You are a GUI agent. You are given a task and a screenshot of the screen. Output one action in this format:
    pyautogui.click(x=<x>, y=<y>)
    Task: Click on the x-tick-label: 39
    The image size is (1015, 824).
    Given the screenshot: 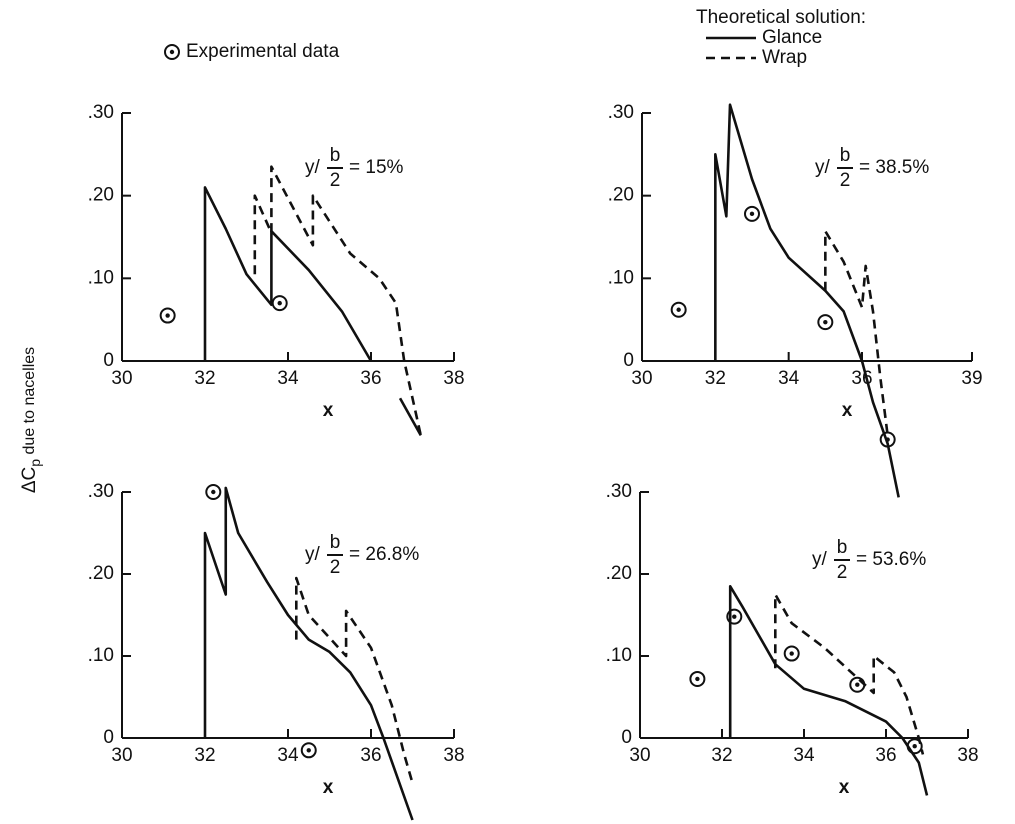 What is the action you would take?
    pyautogui.click(x=971, y=378)
    